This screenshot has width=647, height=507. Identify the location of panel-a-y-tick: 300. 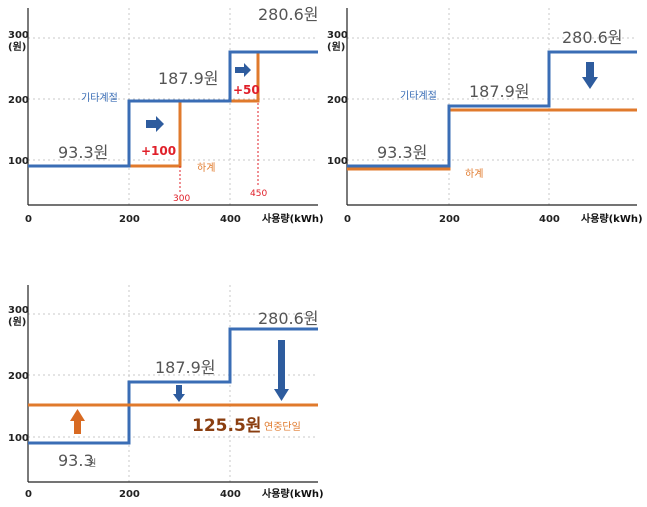
(18, 35).